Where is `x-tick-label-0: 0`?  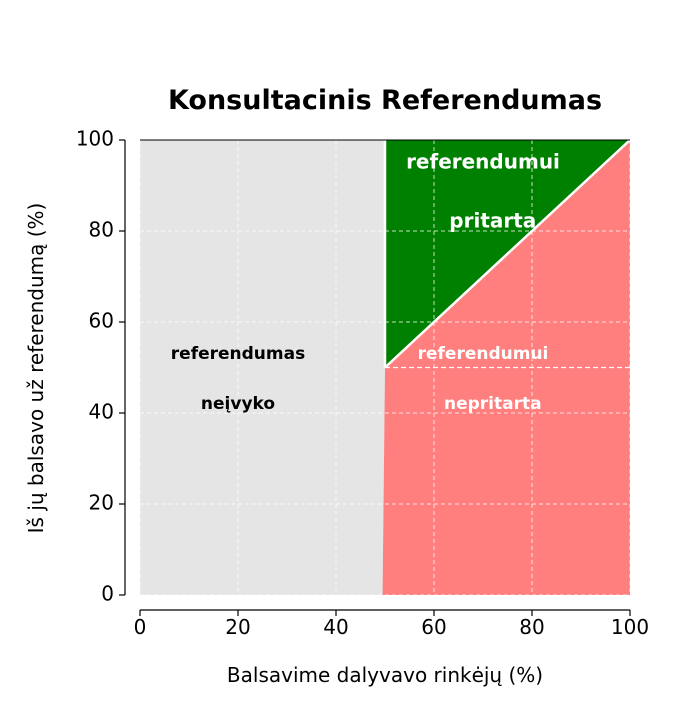 x-tick-label-0: 0 is located at coordinates (140, 627).